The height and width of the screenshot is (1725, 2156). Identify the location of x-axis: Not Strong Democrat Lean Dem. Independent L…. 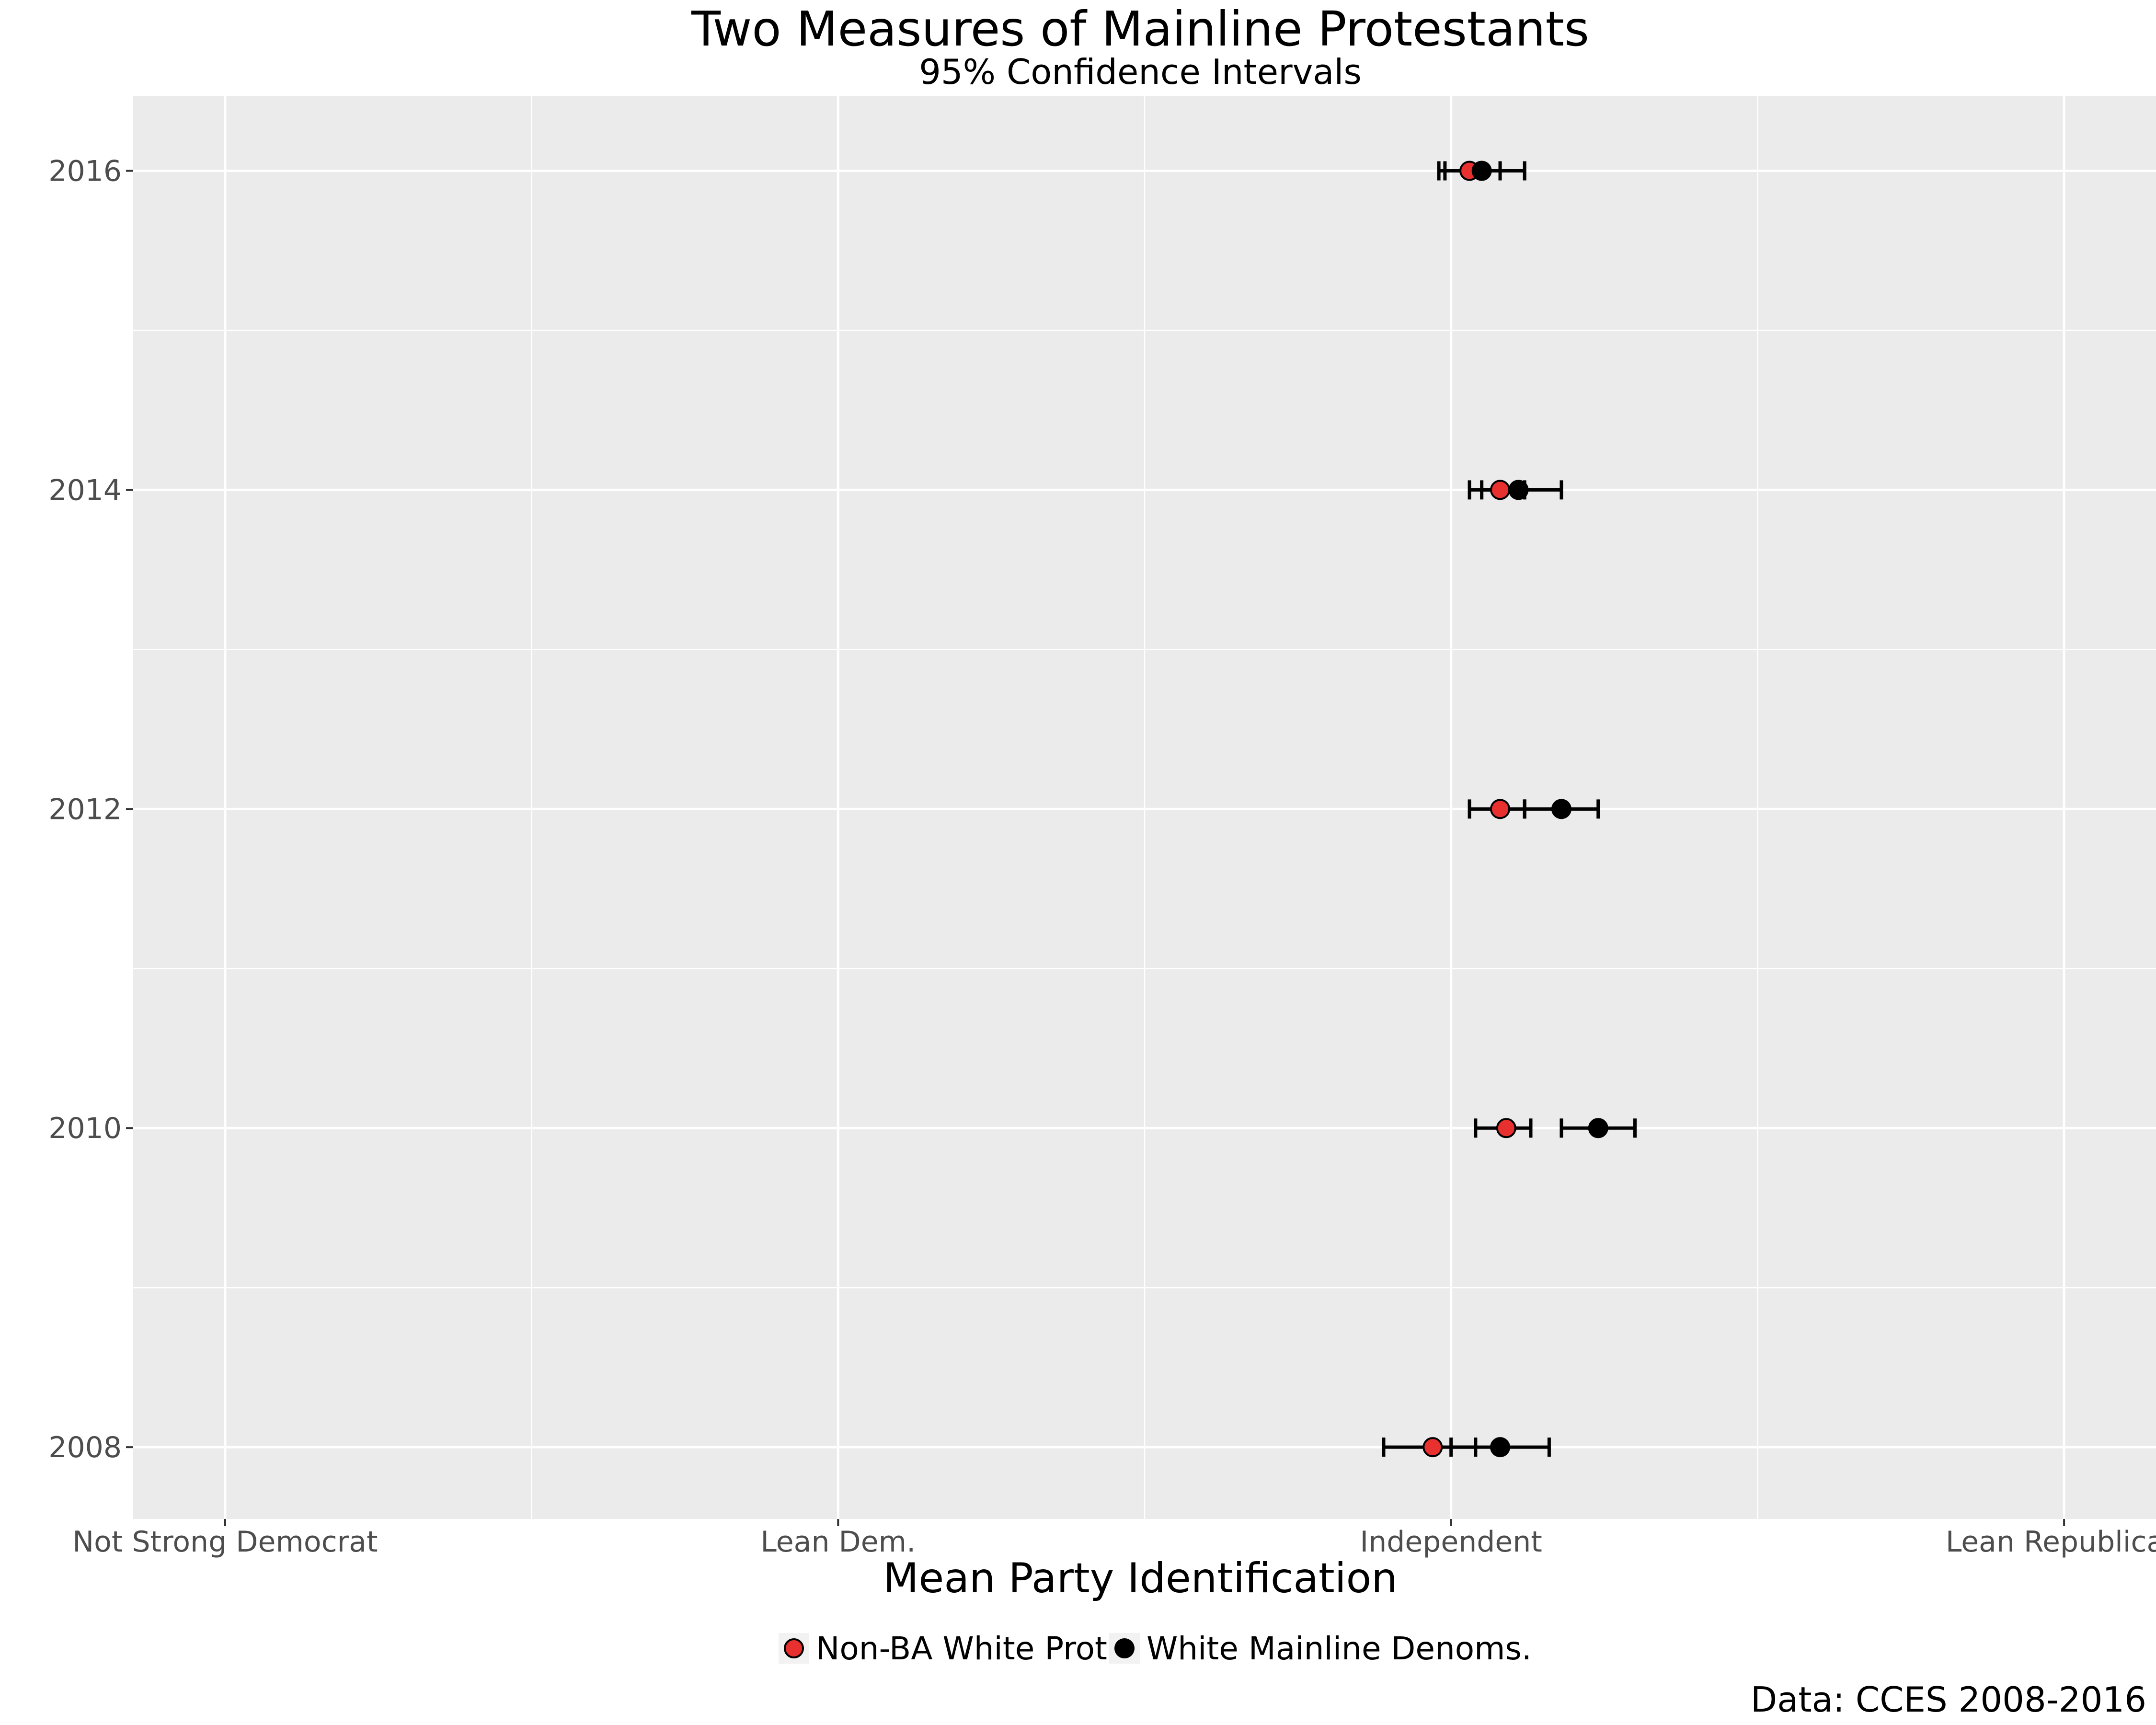
(1114, 1539).